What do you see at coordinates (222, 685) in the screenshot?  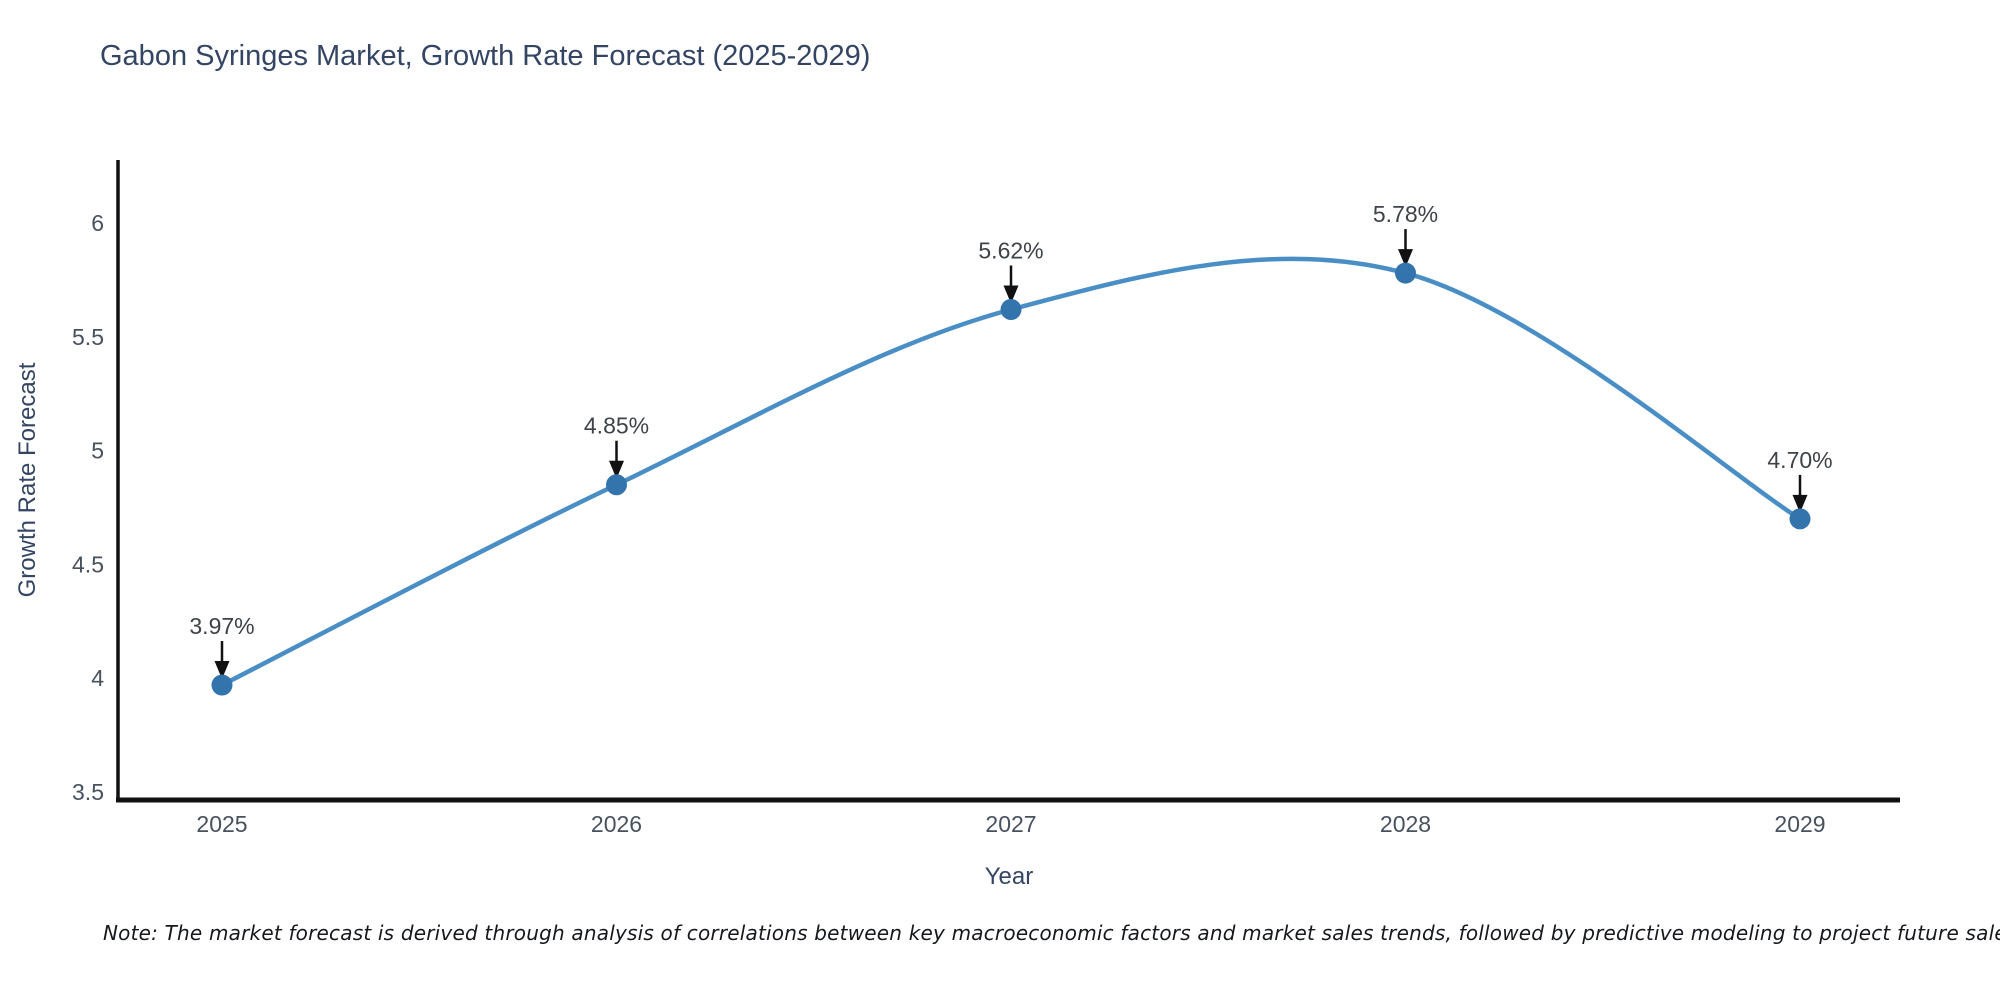 I see `data-point-2025` at bounding box center [222, 685].